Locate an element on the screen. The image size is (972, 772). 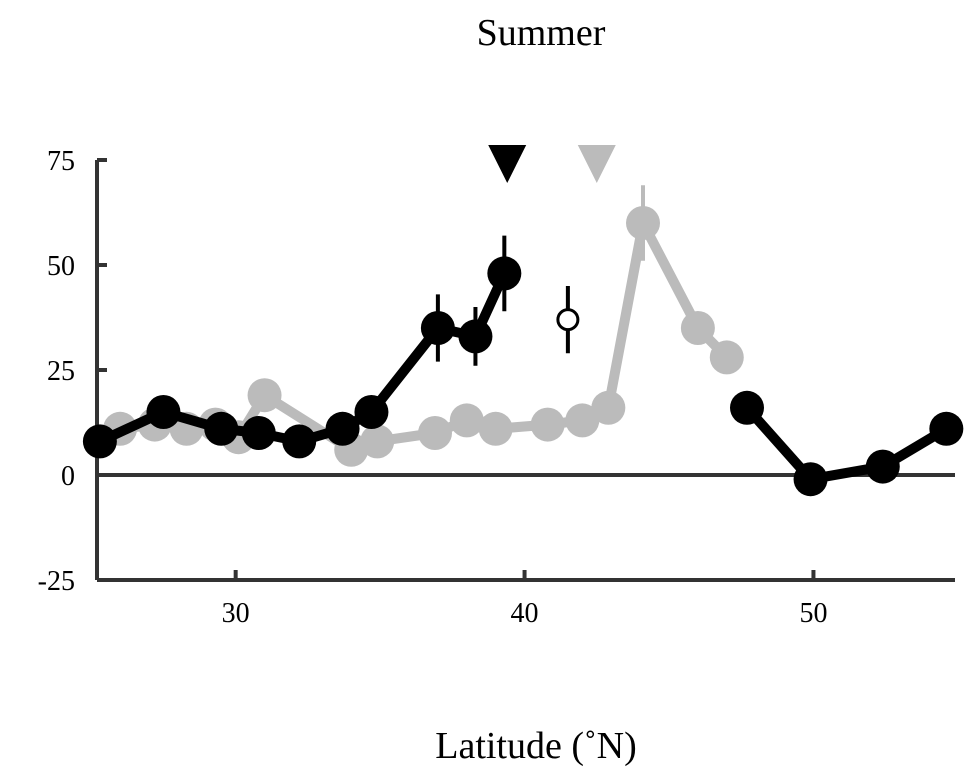
chart-title: Summer is located at coordinates (541, 33).